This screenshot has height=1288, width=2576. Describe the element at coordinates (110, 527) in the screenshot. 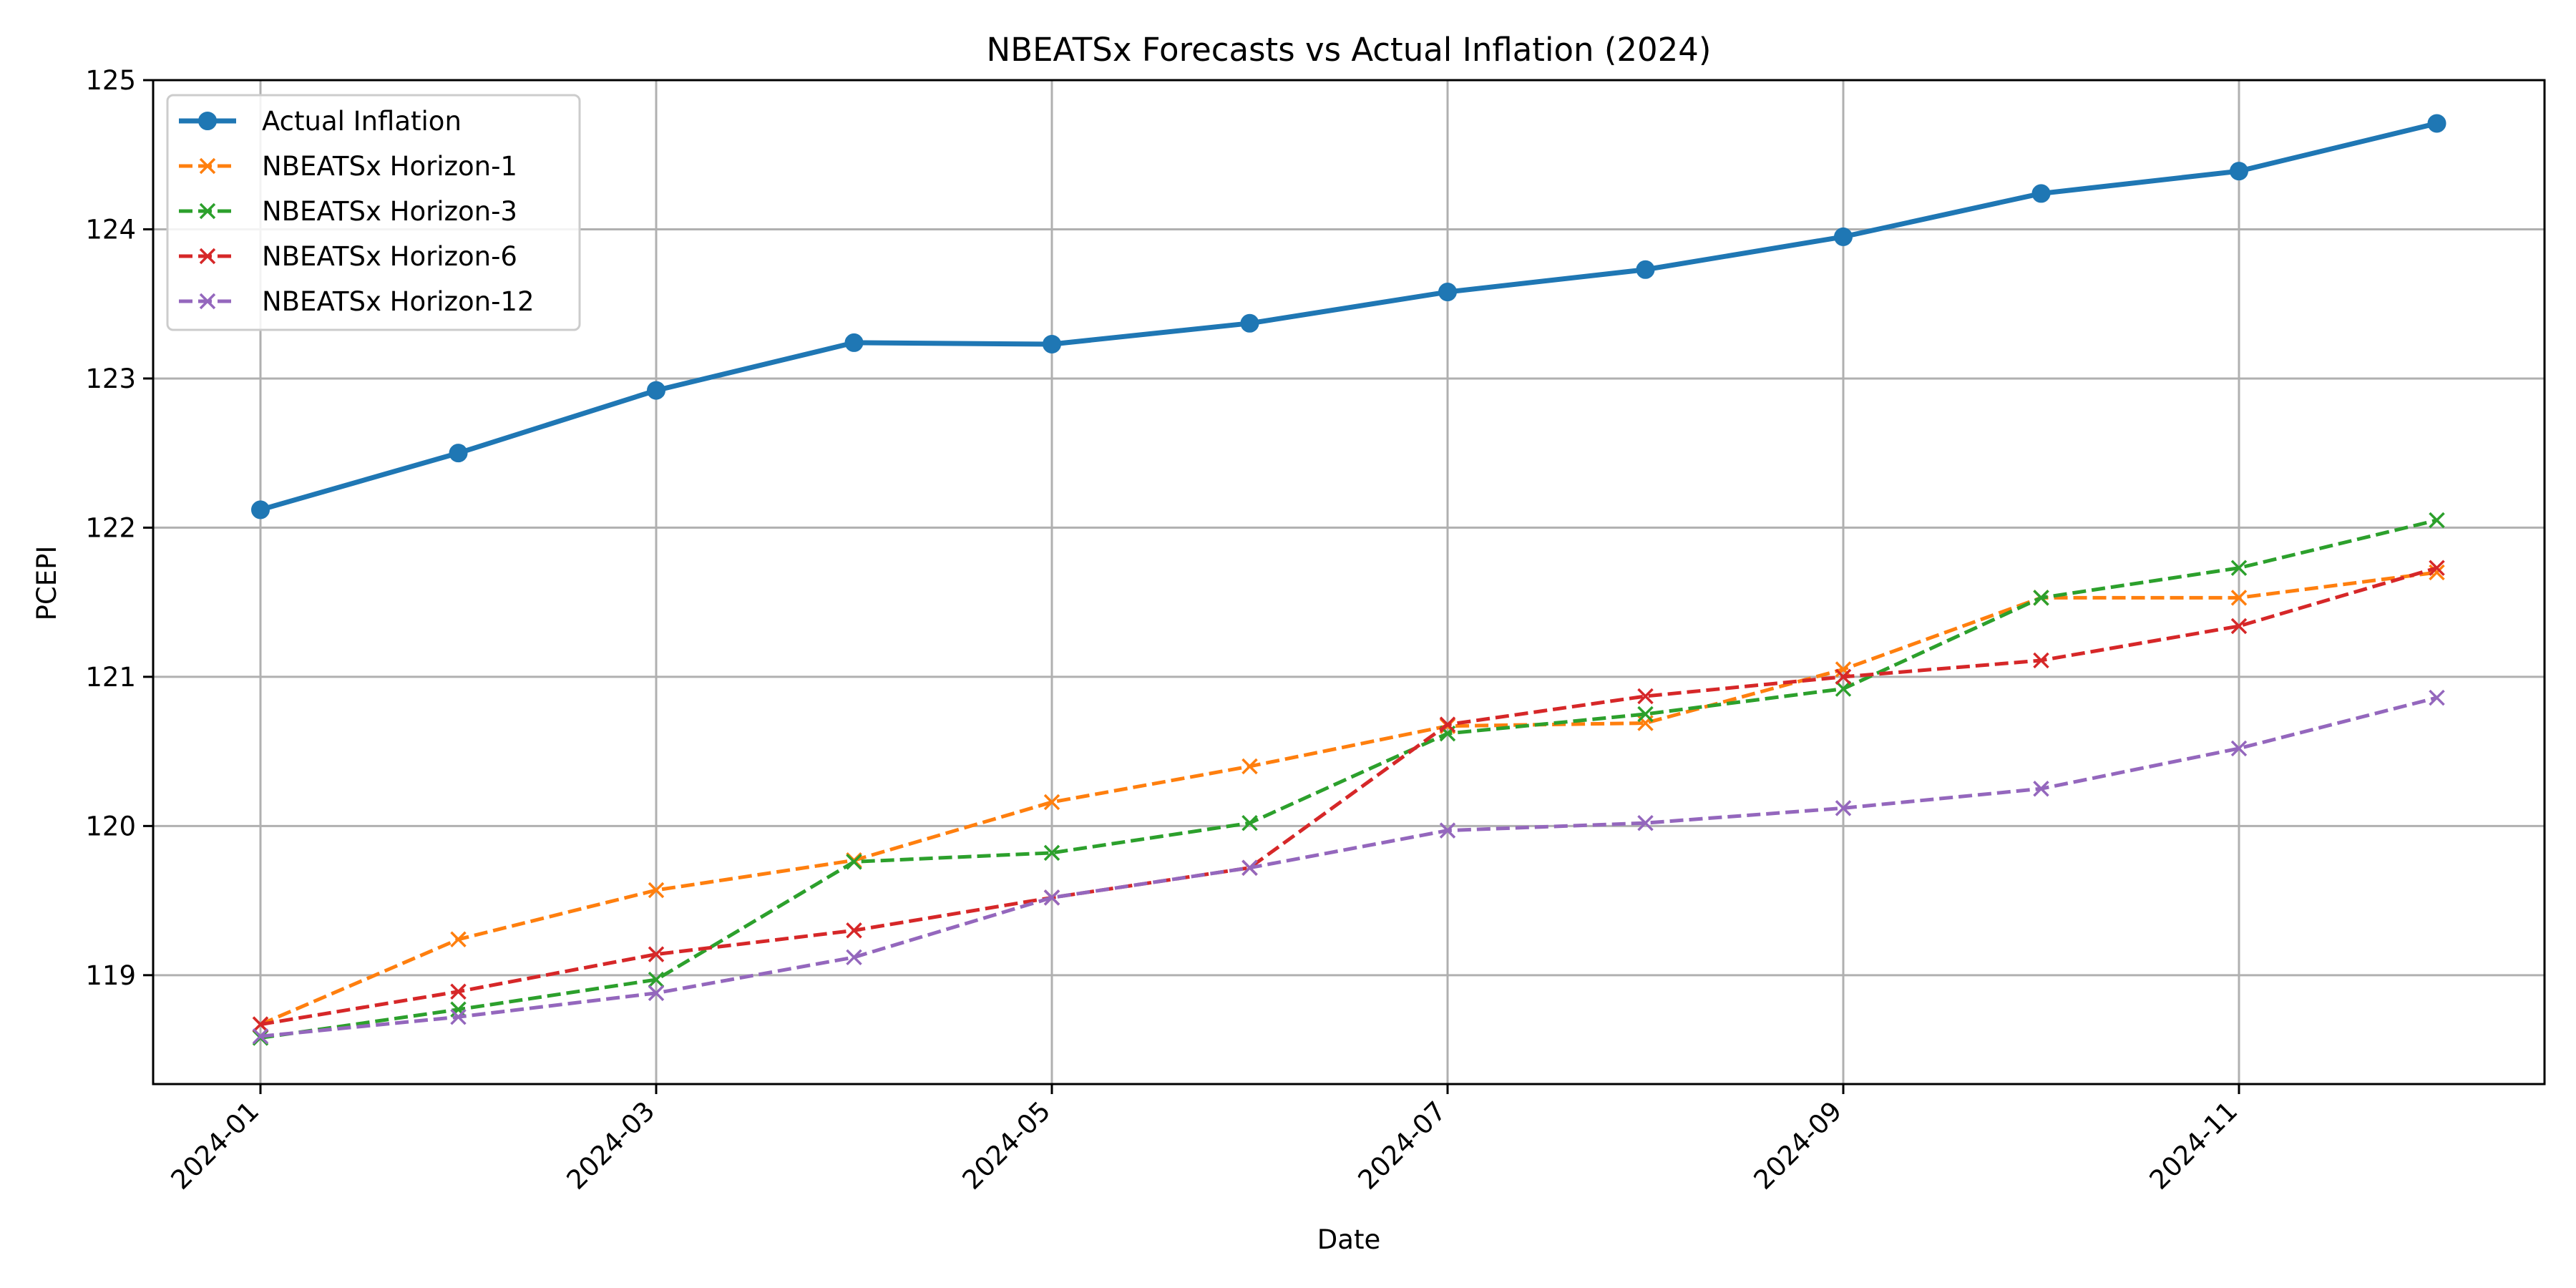

I see `y-tick-label: 122` at that location.